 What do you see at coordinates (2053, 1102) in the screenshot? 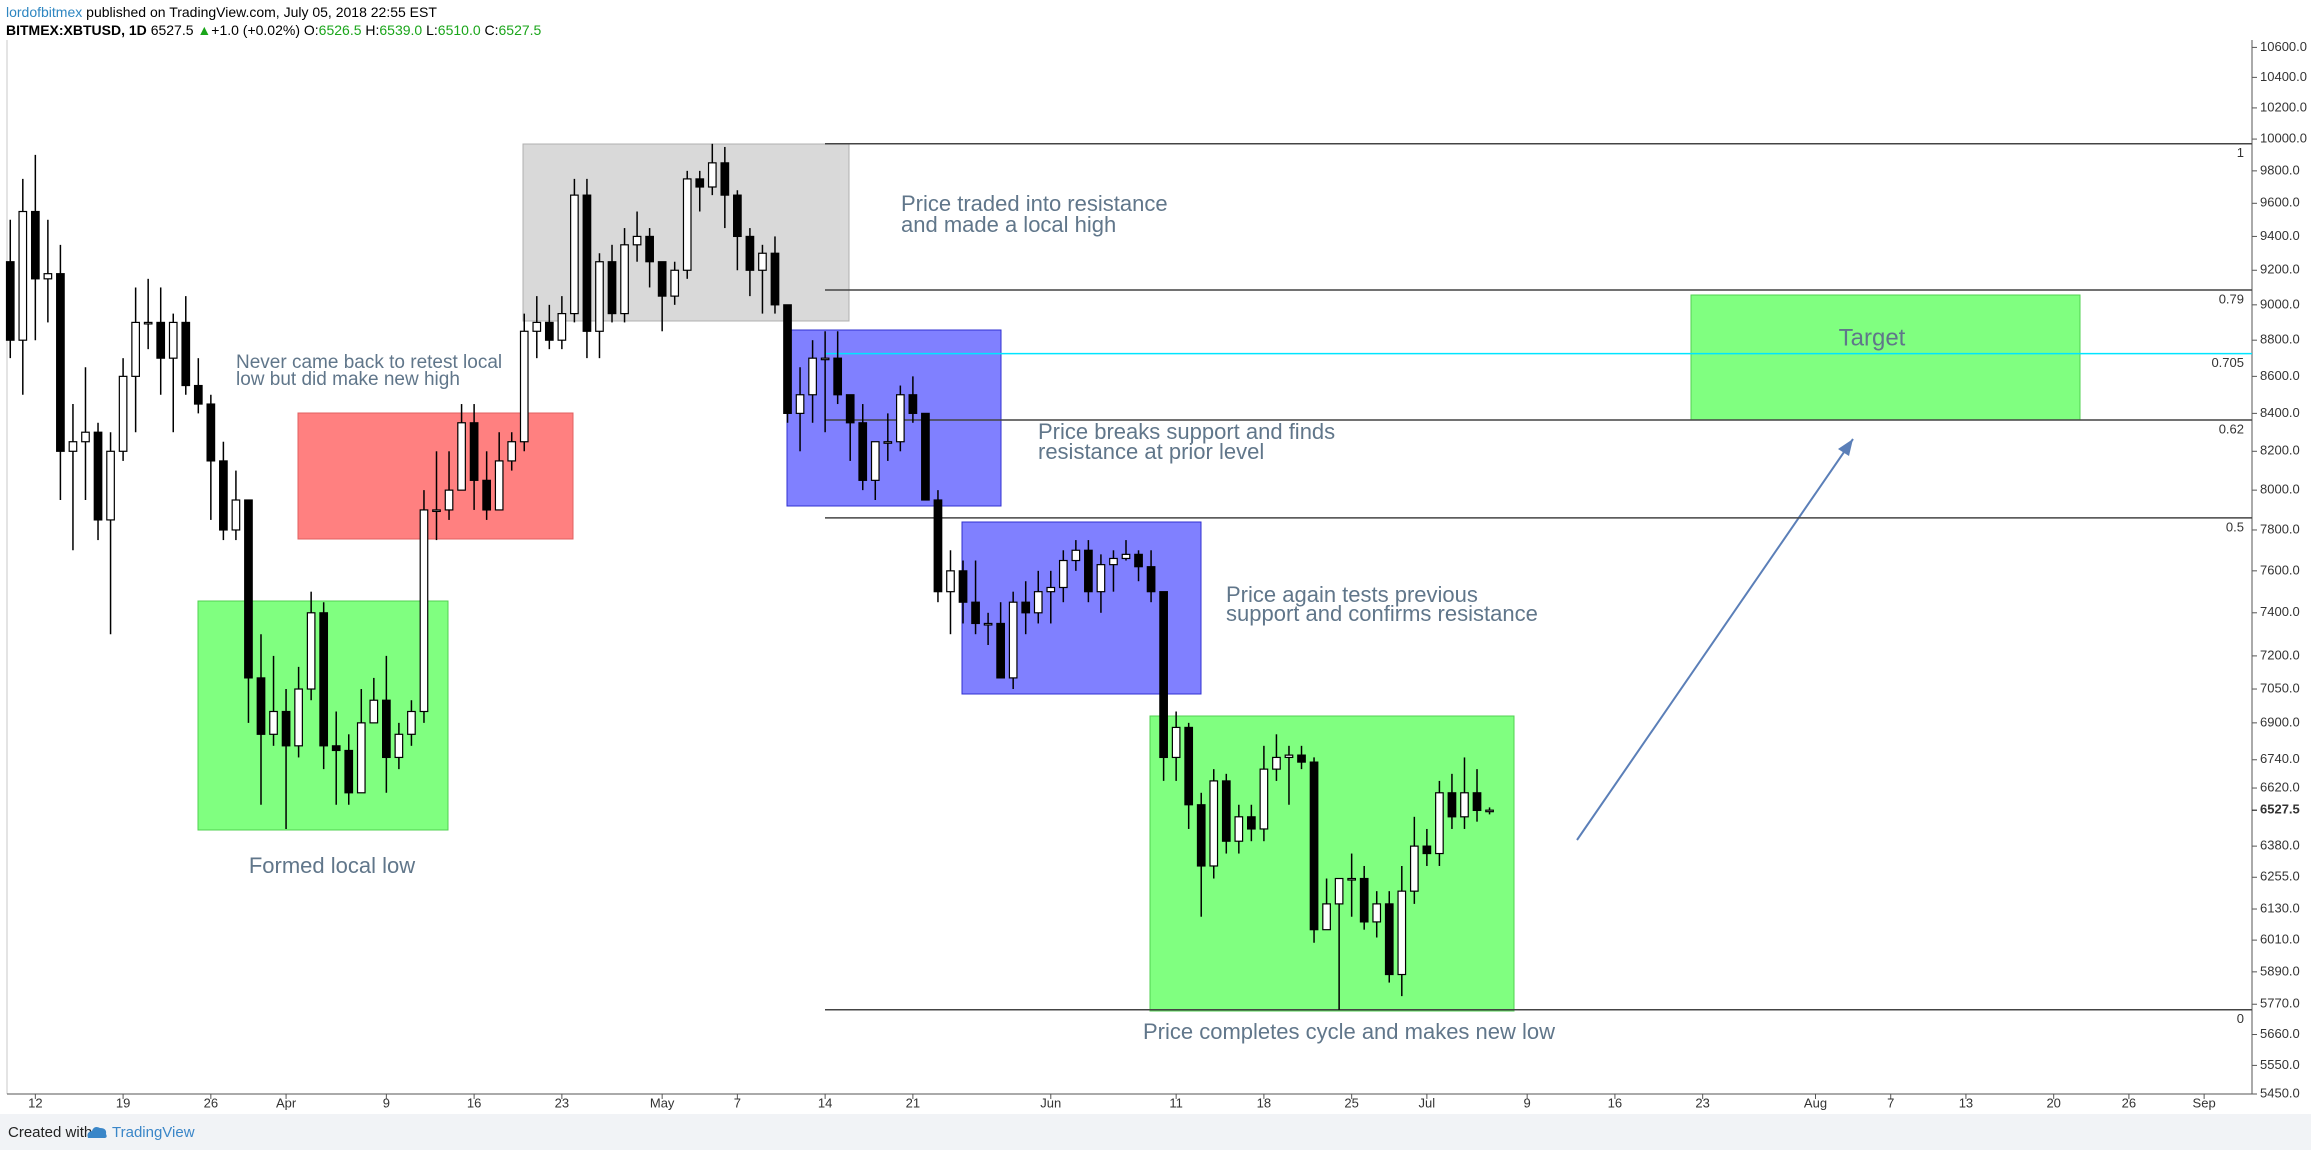
I see `x-tick-label: 20` at bounding box center [2053, 1102].